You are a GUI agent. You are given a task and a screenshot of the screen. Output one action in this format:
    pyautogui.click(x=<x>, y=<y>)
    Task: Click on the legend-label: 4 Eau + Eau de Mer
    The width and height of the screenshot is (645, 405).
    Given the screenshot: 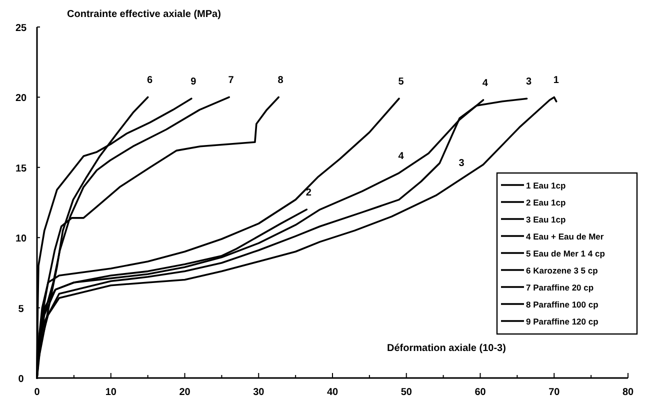 What is the action you would take?
    pyautogui.click(x=565, y=237)
    